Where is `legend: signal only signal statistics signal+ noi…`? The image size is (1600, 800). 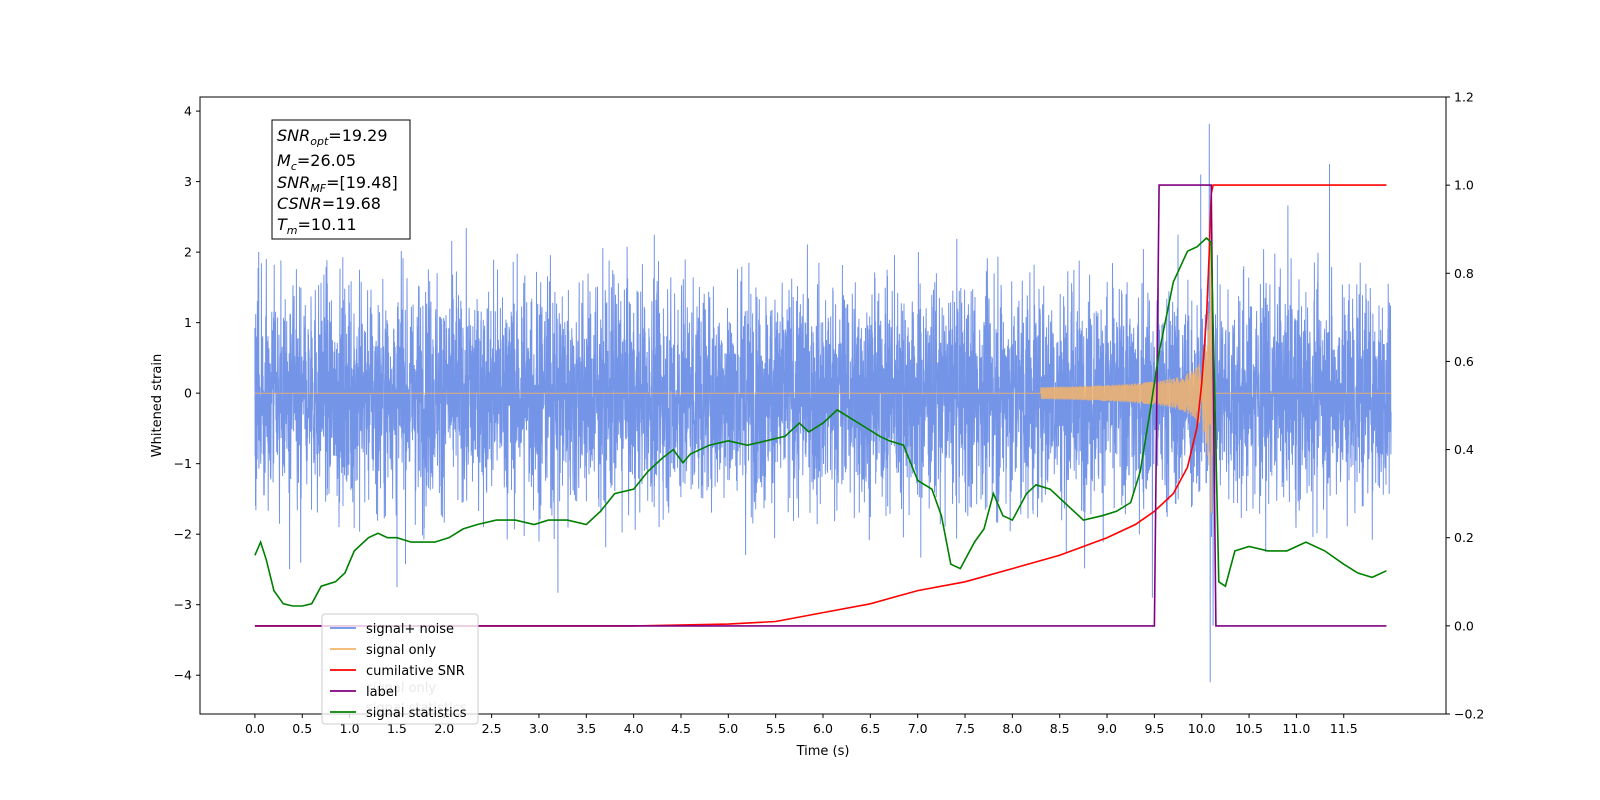
legend: signal only signal statistics signal+ noi… is located at coordinates (400, 669).